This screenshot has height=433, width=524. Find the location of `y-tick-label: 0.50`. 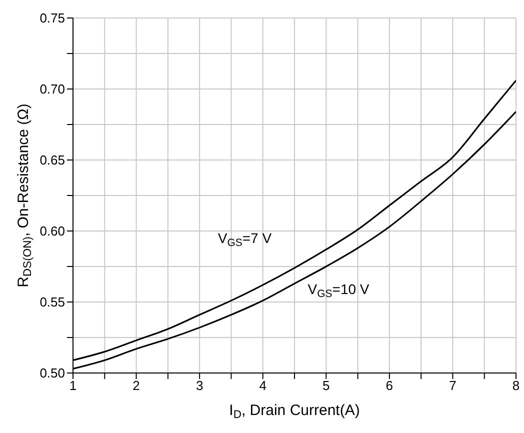

y-tick-label: 0.50 is located at coordinates (52, 373).